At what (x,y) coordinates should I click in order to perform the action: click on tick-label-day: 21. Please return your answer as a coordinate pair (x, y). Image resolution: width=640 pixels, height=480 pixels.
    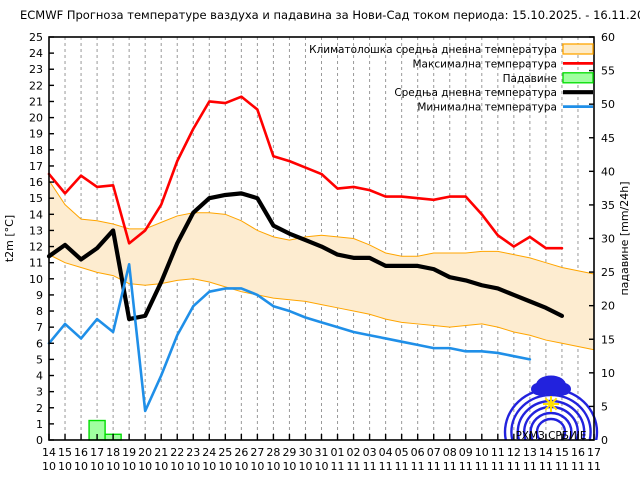
    Looking at the image, I should click on (161, 452).